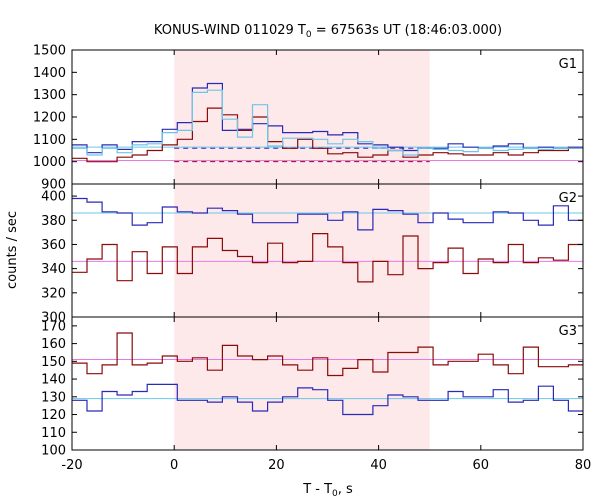 The width and height of the screenshot is (600, 500). I want to click on panel-G1-y-tick-label: 1500, so click(49, 51).